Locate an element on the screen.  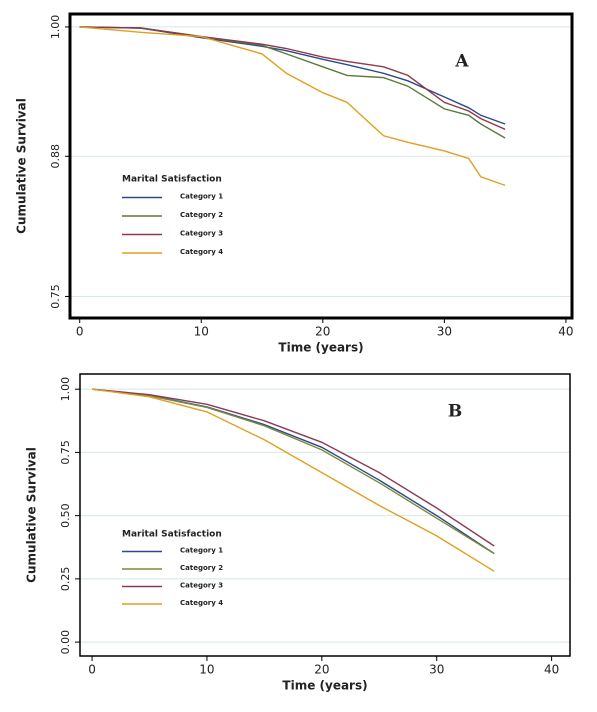
y-tick-label: 0.88 is located at coordinates (55, 156).